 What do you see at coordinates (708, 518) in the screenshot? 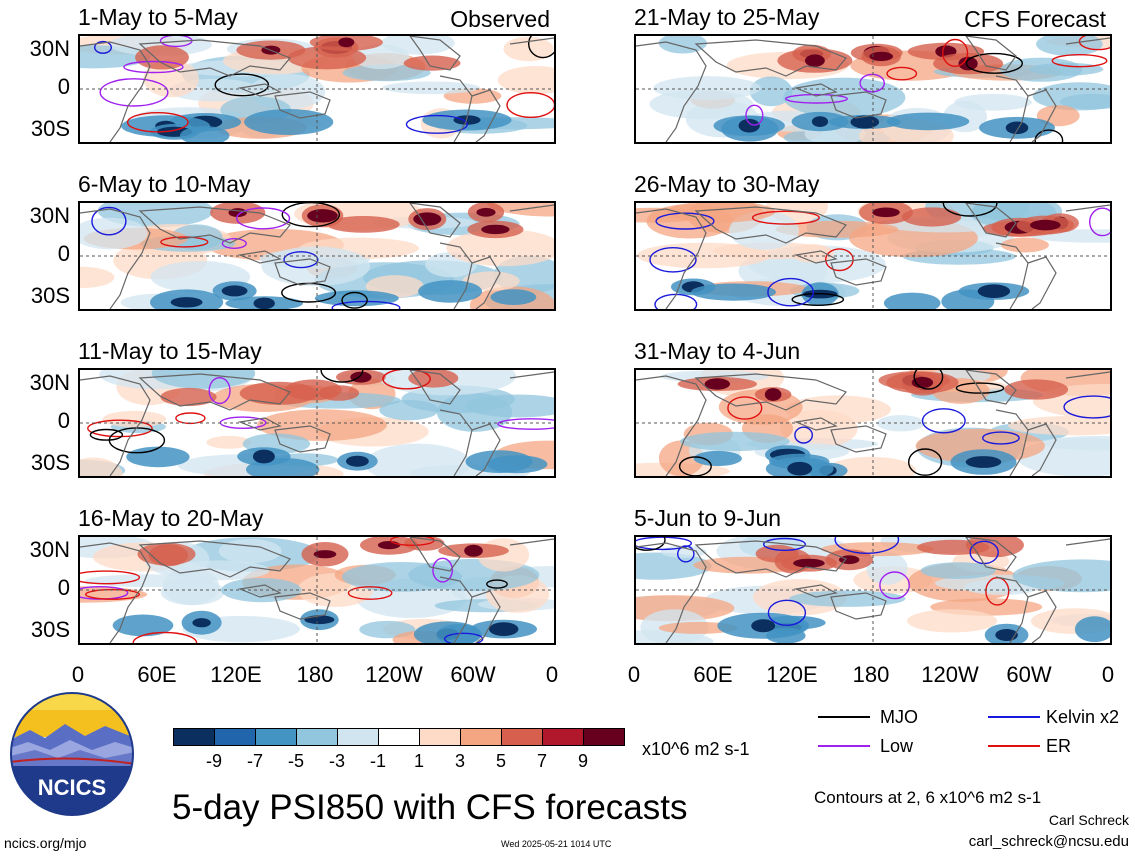
I see `panel-title: 5-Jun to 9-Jun` at bounding box center [708, 518].